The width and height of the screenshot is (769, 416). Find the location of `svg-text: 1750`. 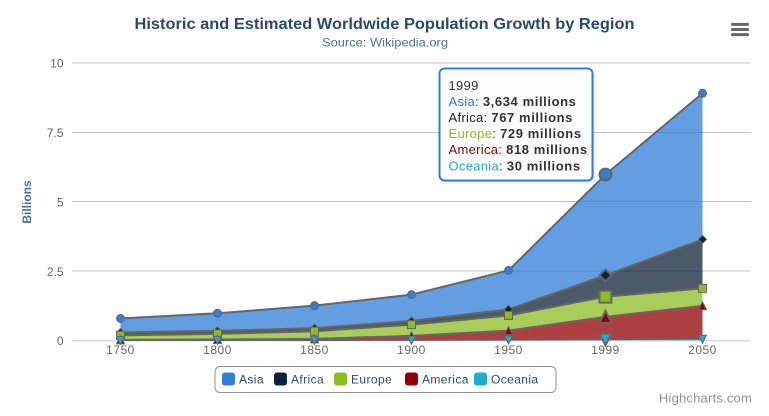

svg-text: 1750 is located at coordinates (120, 350).